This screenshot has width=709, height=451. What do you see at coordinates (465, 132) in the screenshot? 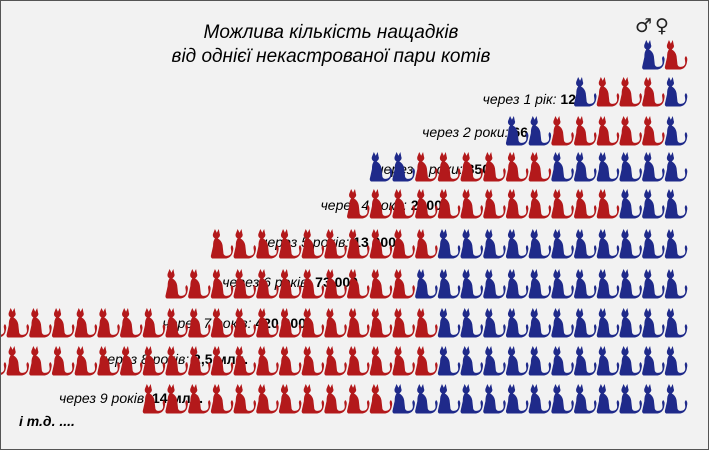
I see `row-prefix: через 2 роки:` at bounding box center [465, 132].